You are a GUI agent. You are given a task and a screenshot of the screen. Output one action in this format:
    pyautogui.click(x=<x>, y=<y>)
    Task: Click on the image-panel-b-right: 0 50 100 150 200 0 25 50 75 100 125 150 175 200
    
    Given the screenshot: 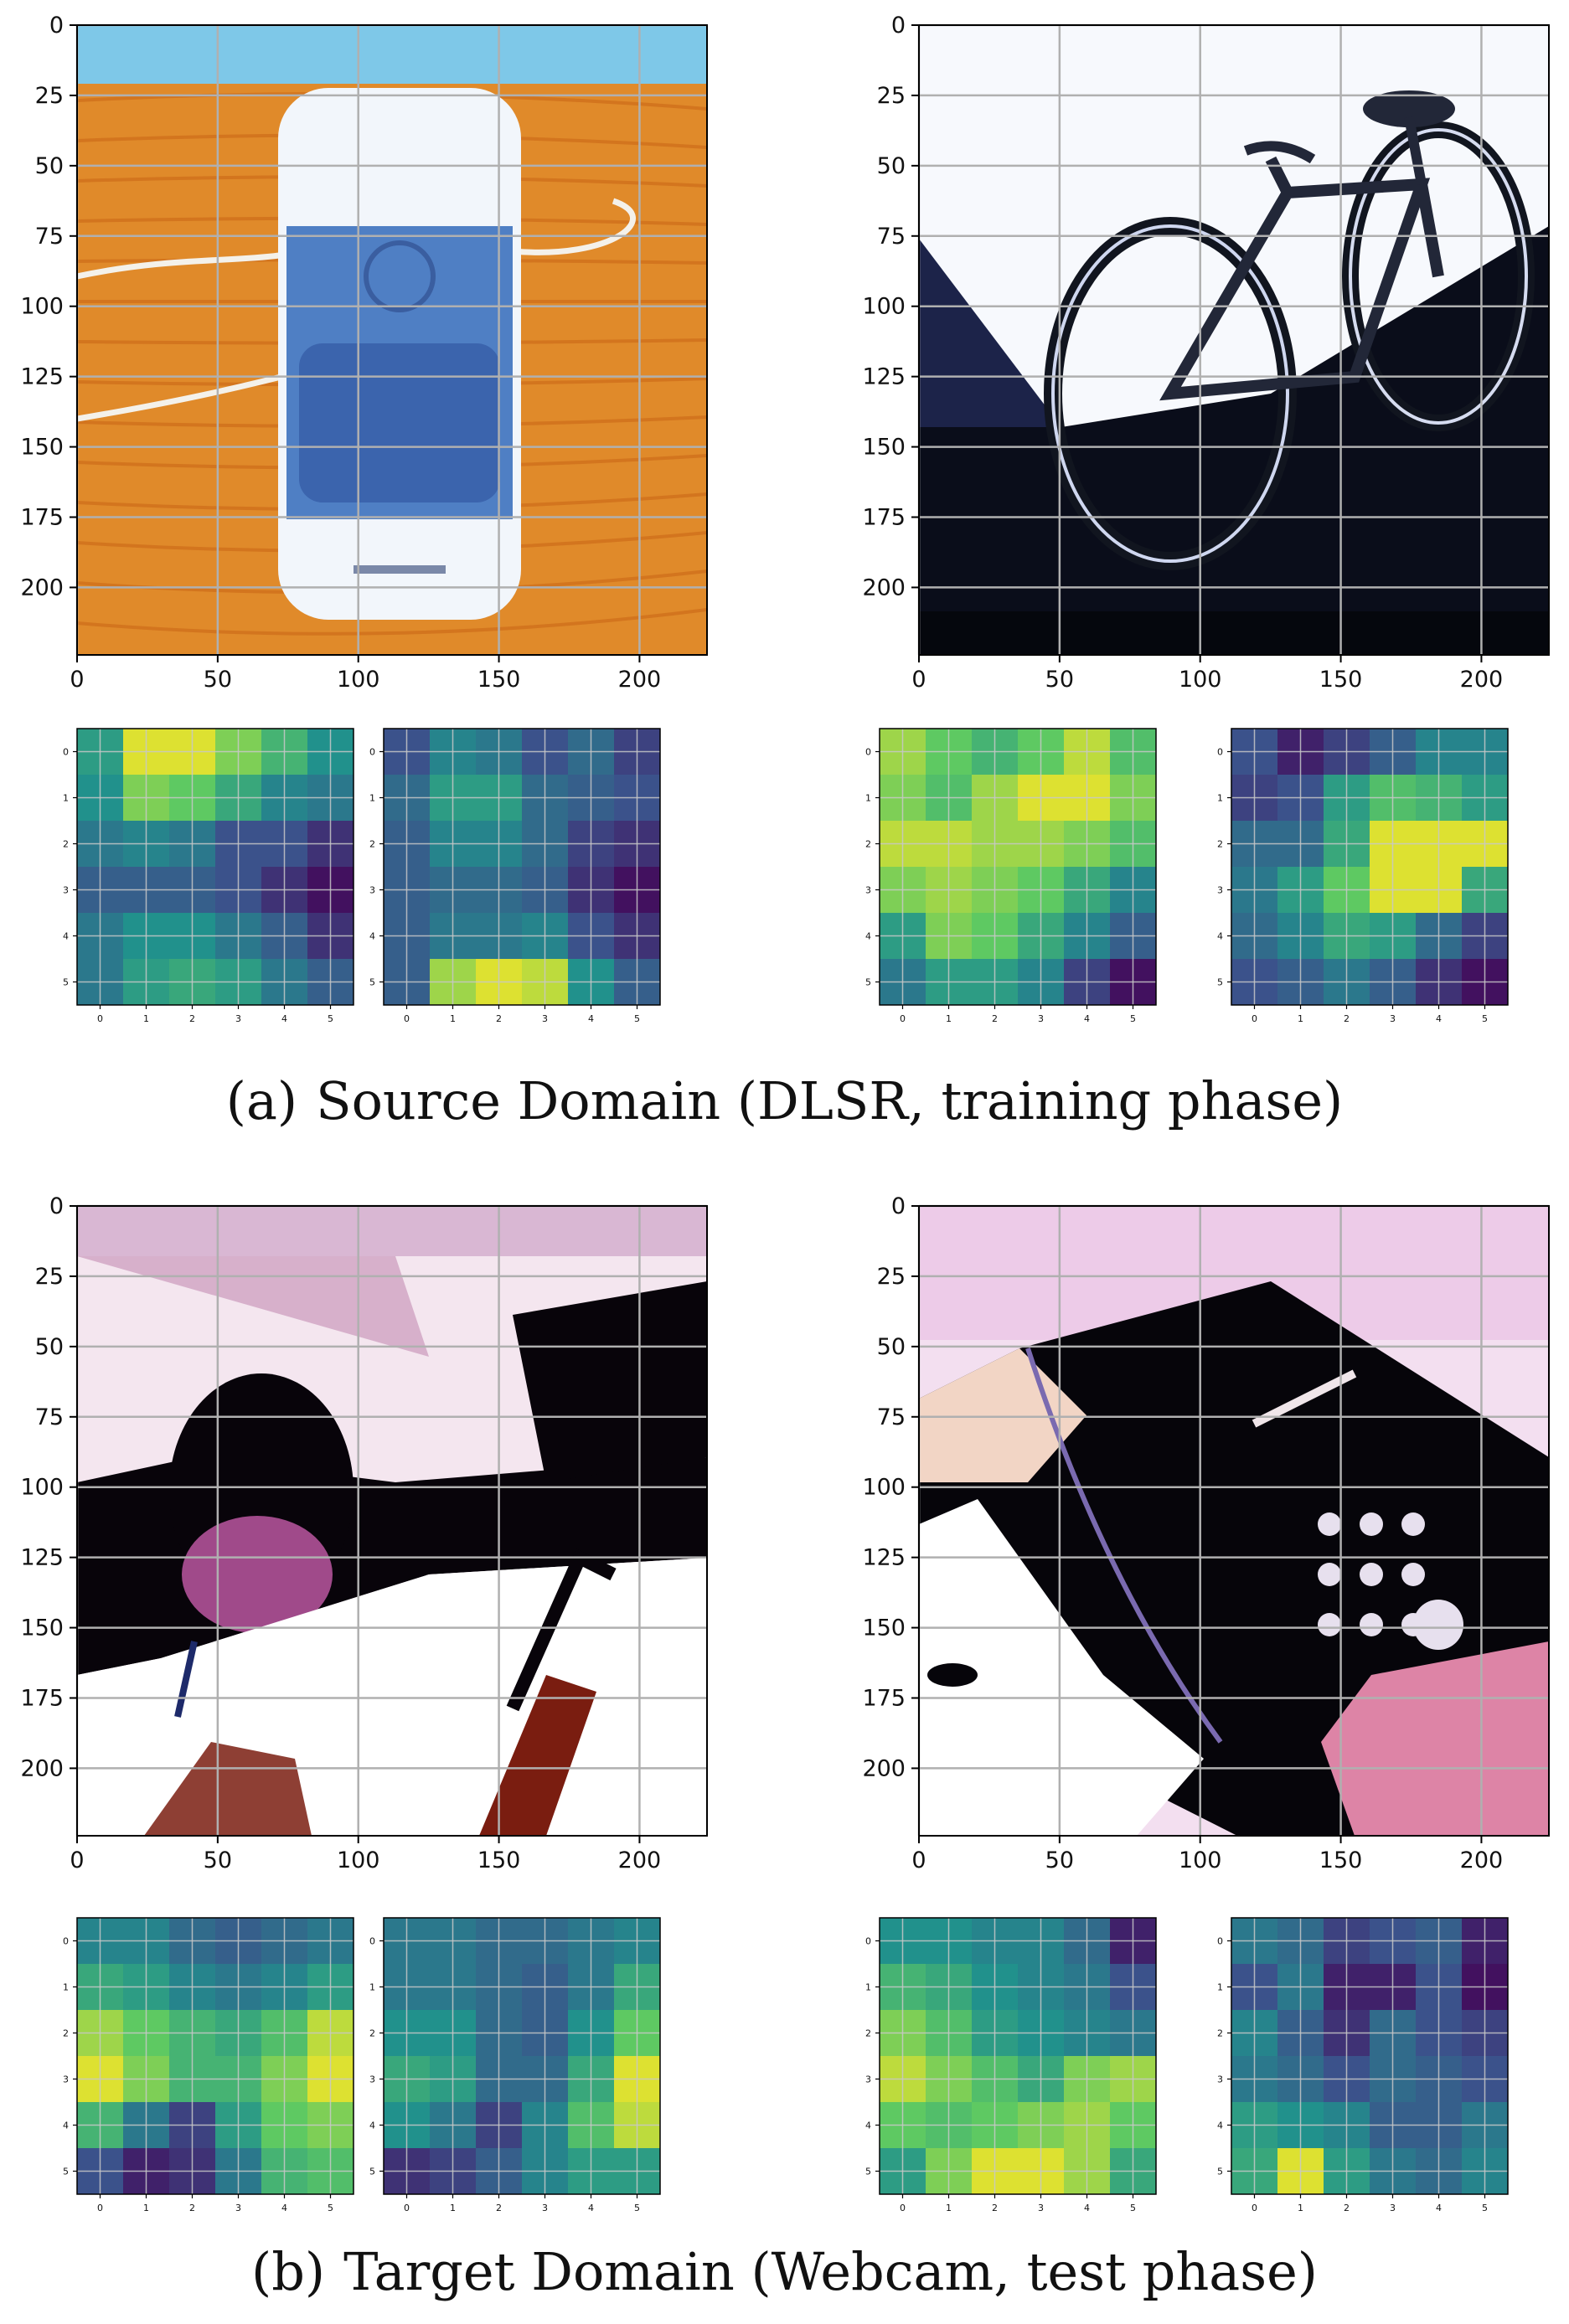 What is the action you would take?
    pyautogui.click(x=1206, y=1533)
    